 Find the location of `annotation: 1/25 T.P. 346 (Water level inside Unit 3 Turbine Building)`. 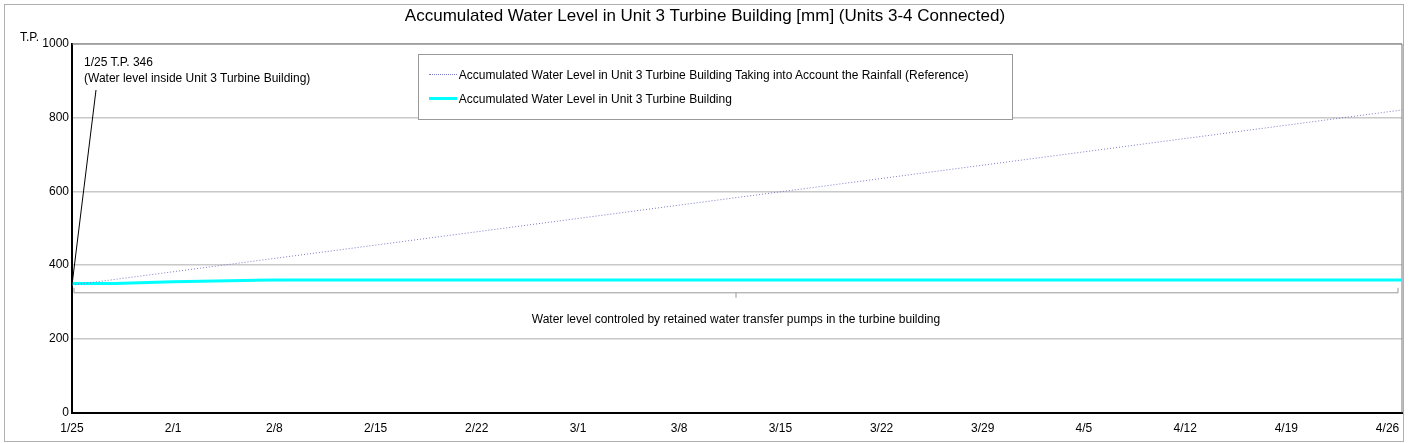

annotation: 1/25 T.P. 346 (Water level inside Unit 3 Turbine Building) is located at coordinates (197, 70).